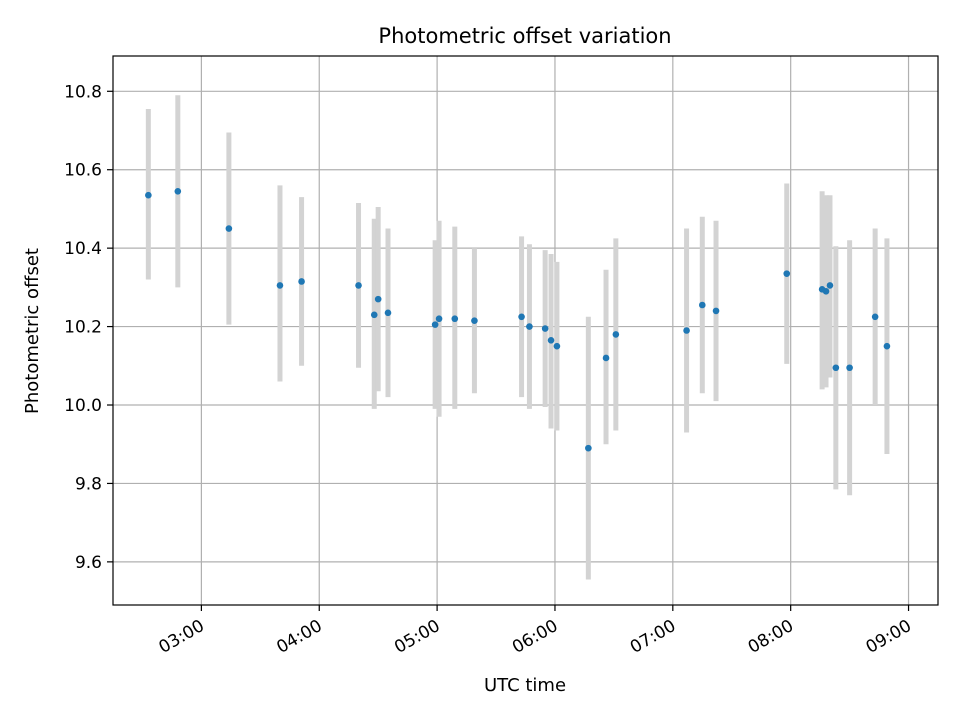 This screenshot has height=720, width=960. What do you see at coordinates (299, 637) in the screenshot?
I see `x-tick-label: 04:00` at bounding box center [299, 637].